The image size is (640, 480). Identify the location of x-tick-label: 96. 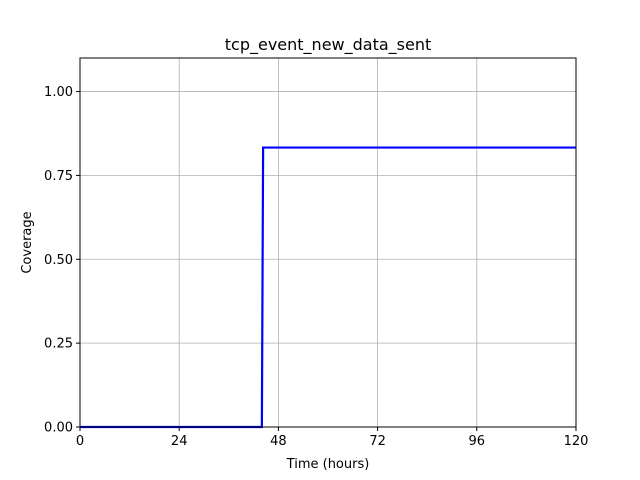
(477, 441).